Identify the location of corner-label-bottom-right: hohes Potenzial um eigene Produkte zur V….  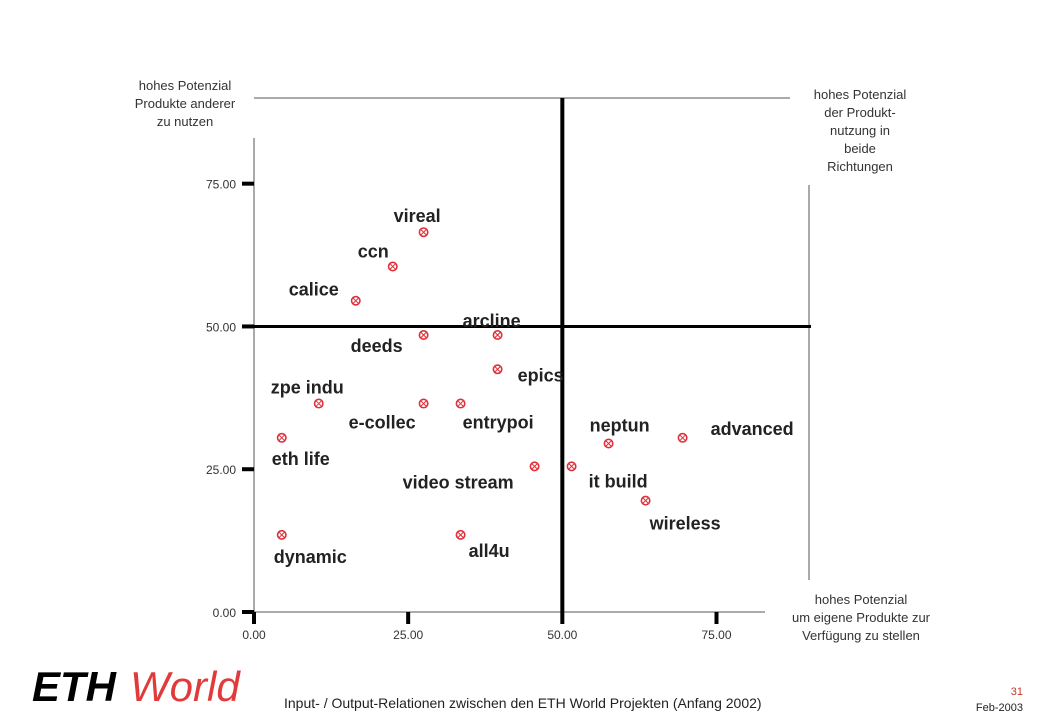
(861, 618).